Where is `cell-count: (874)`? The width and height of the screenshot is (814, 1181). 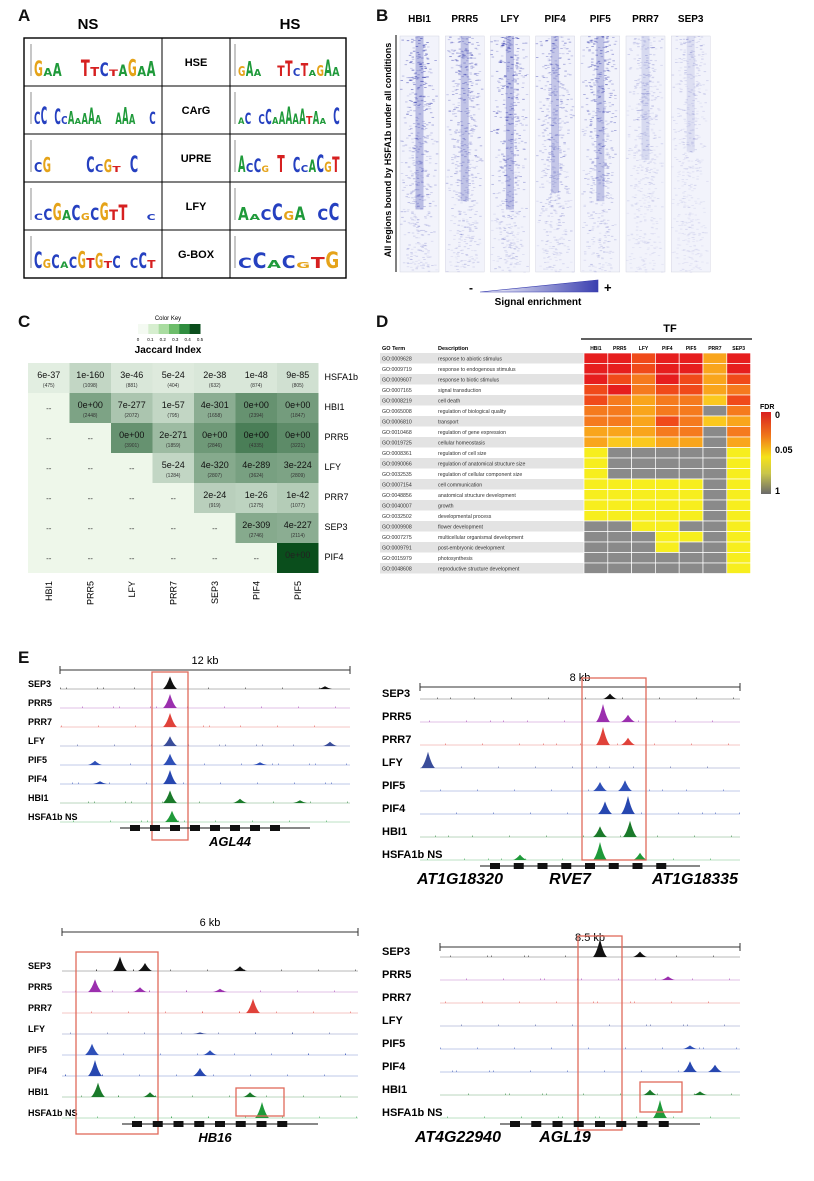 cell-count: (874) is located at coordinates (256, 386).